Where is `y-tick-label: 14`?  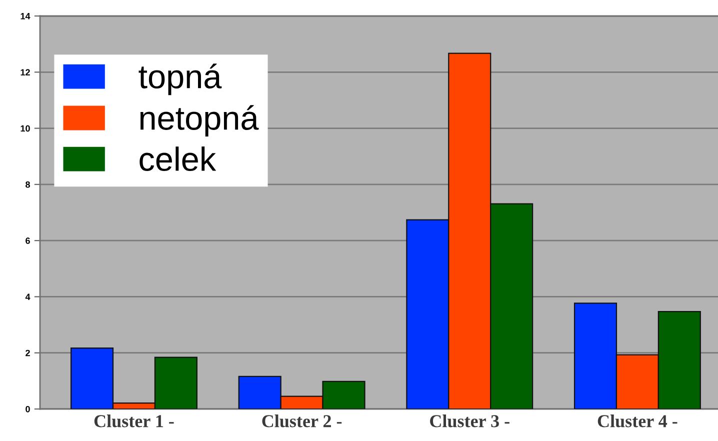 y-tick-label: 14 is located at coordinates (25, 16).